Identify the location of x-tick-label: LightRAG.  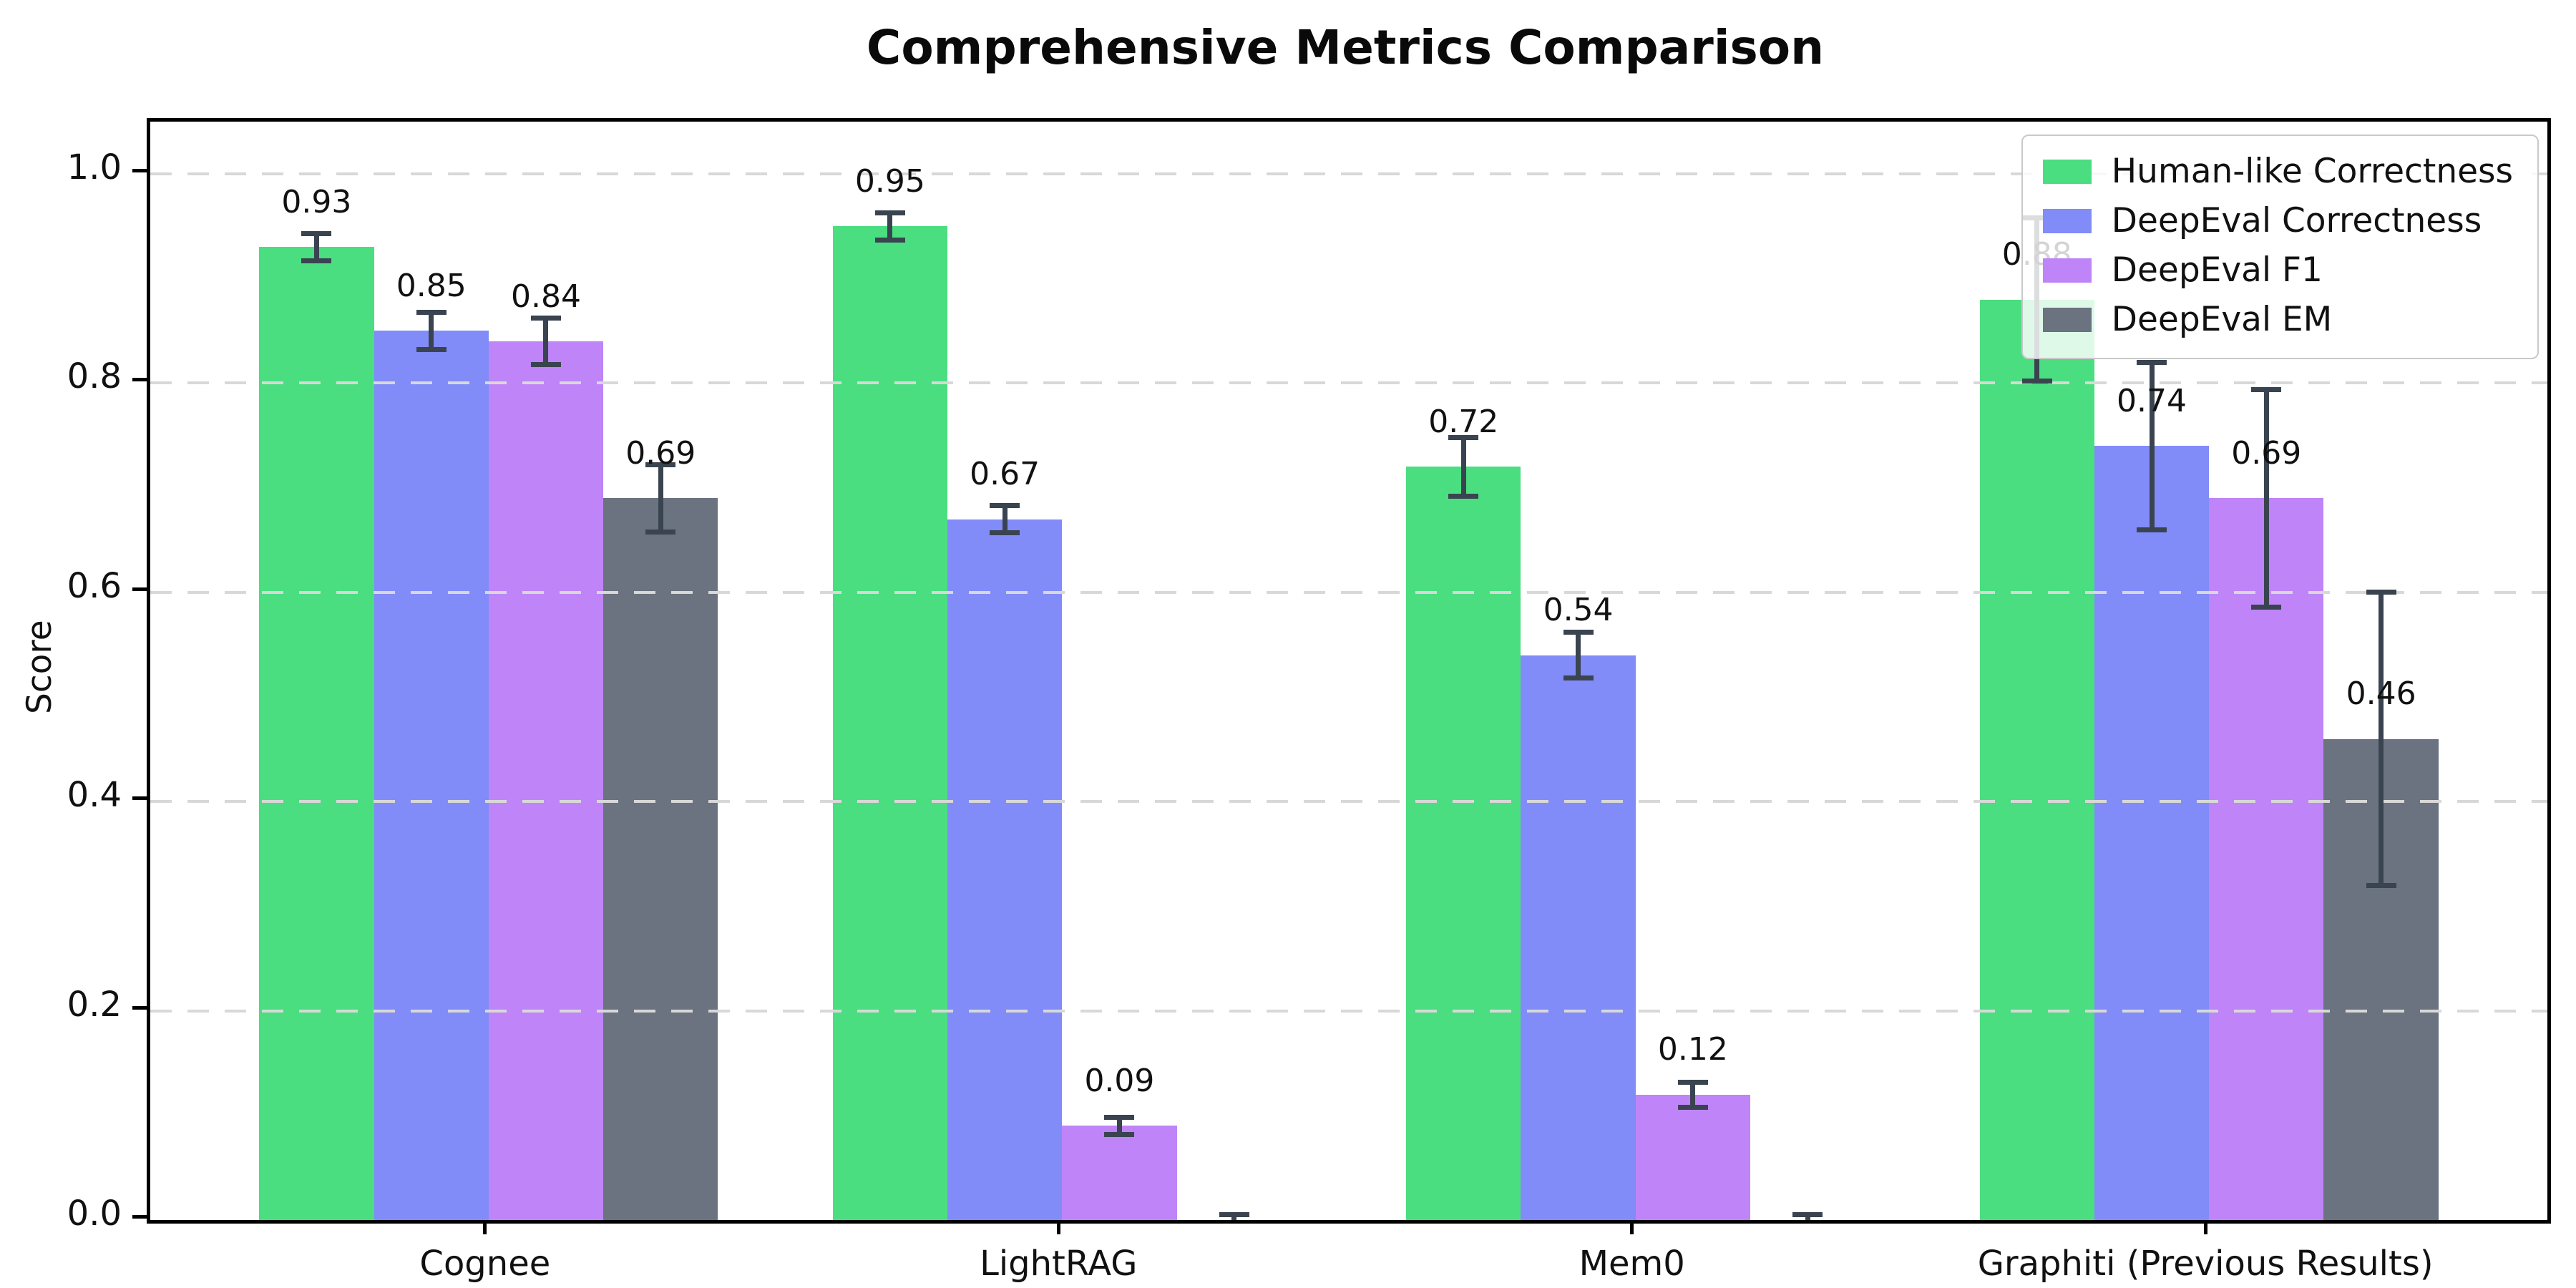
(1059, 1264).